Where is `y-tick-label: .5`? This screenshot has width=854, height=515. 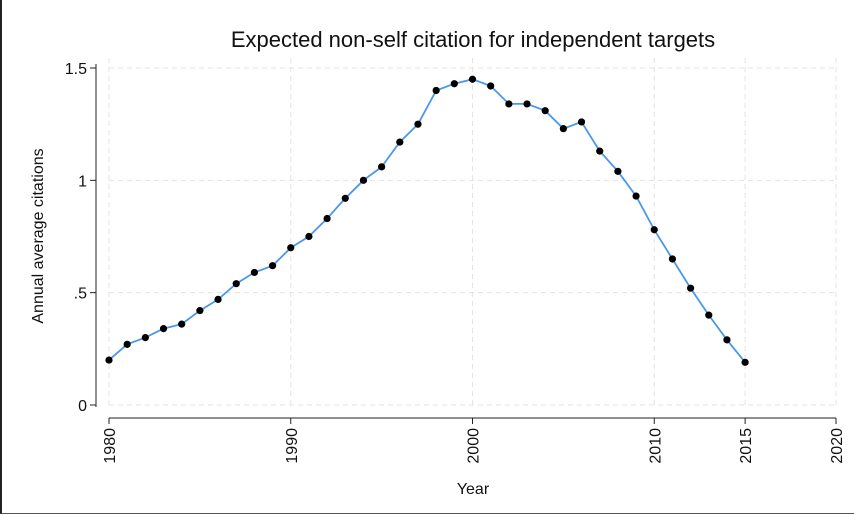 y-tick-label: .5 is located at coordinates (80, 294).